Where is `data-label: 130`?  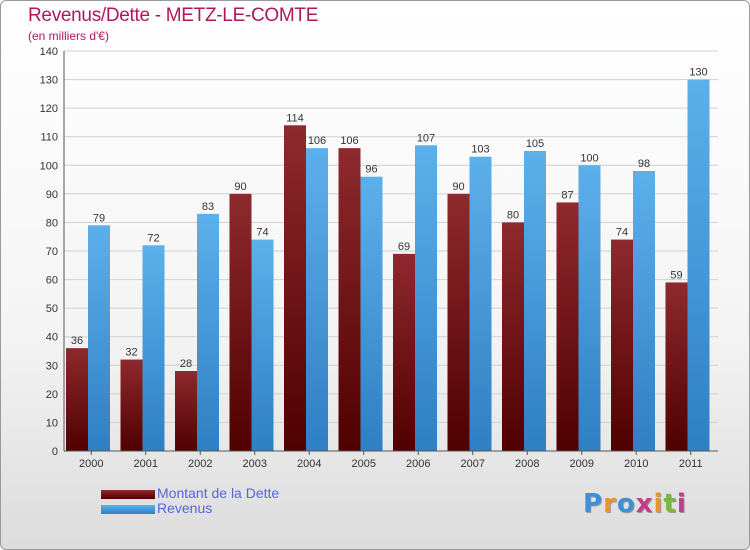 data-label: 130 is located at coordinates (698, 73).